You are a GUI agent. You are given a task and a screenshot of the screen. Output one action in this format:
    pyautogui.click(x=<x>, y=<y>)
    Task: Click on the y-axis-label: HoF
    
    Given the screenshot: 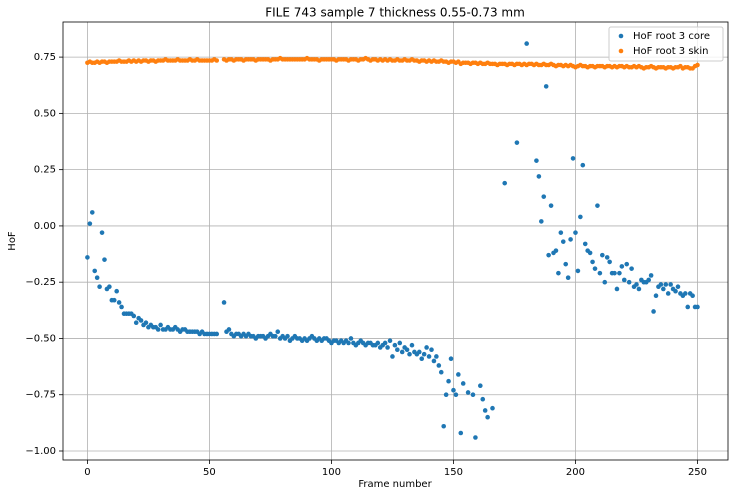 What is the action you would take?
    pyautogui.click(x=12, y=241)
    